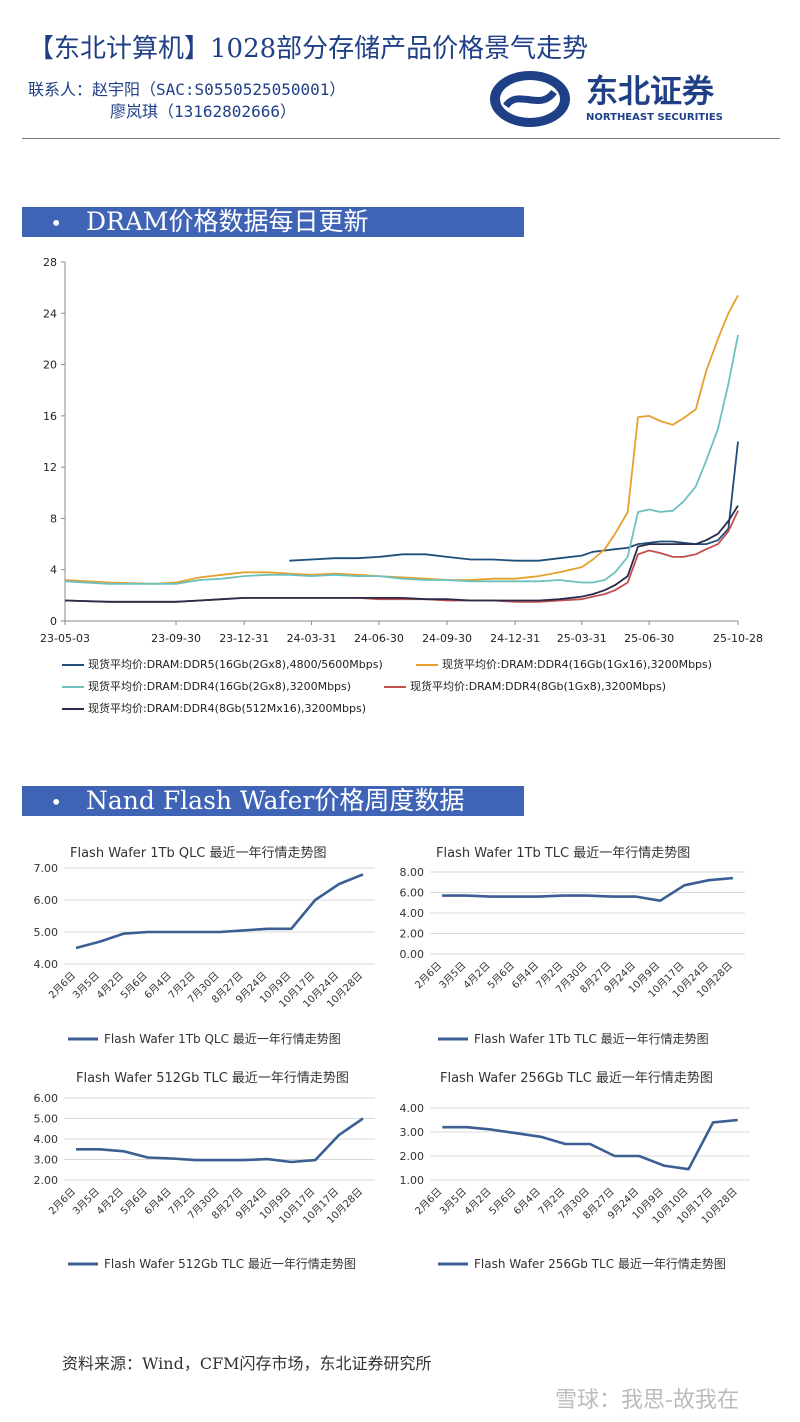  I want to click on x-tick-label: 3月5日, so click(453, 1202).